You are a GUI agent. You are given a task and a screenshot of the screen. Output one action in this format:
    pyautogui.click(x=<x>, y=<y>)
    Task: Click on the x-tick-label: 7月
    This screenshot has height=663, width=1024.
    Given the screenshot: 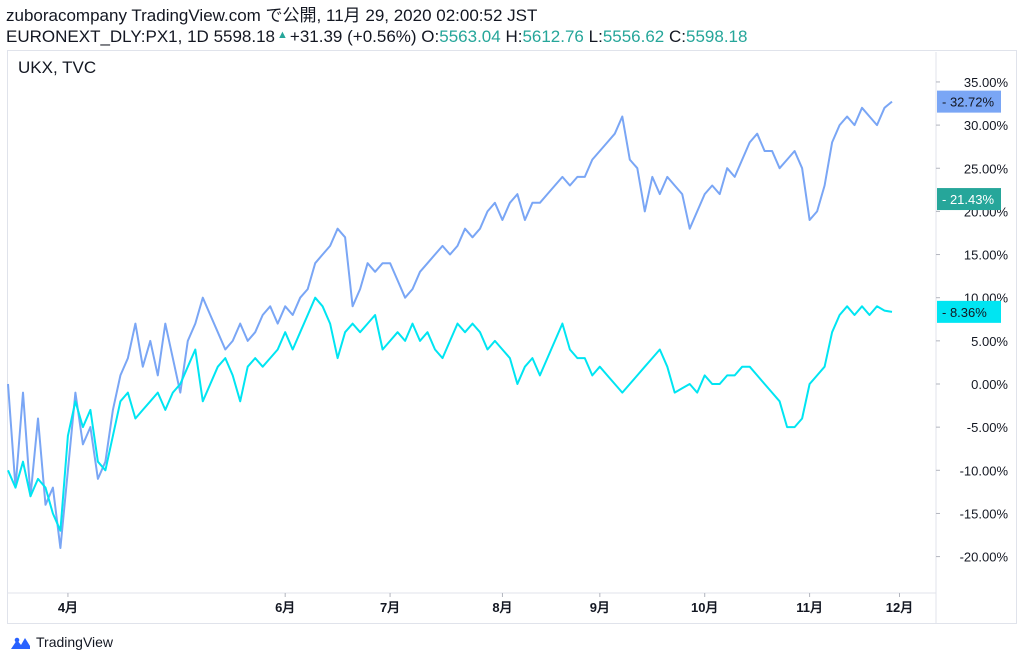 What is the action you would take?
    pyautogui.click(x=390, y=607)
    